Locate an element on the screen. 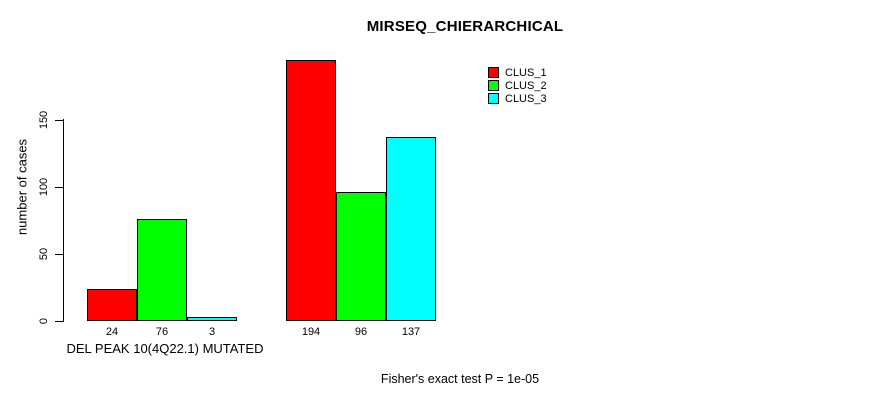  chart-title: MIRSEQ_CHIERARCHICAL is located at coordinates (465, 26).